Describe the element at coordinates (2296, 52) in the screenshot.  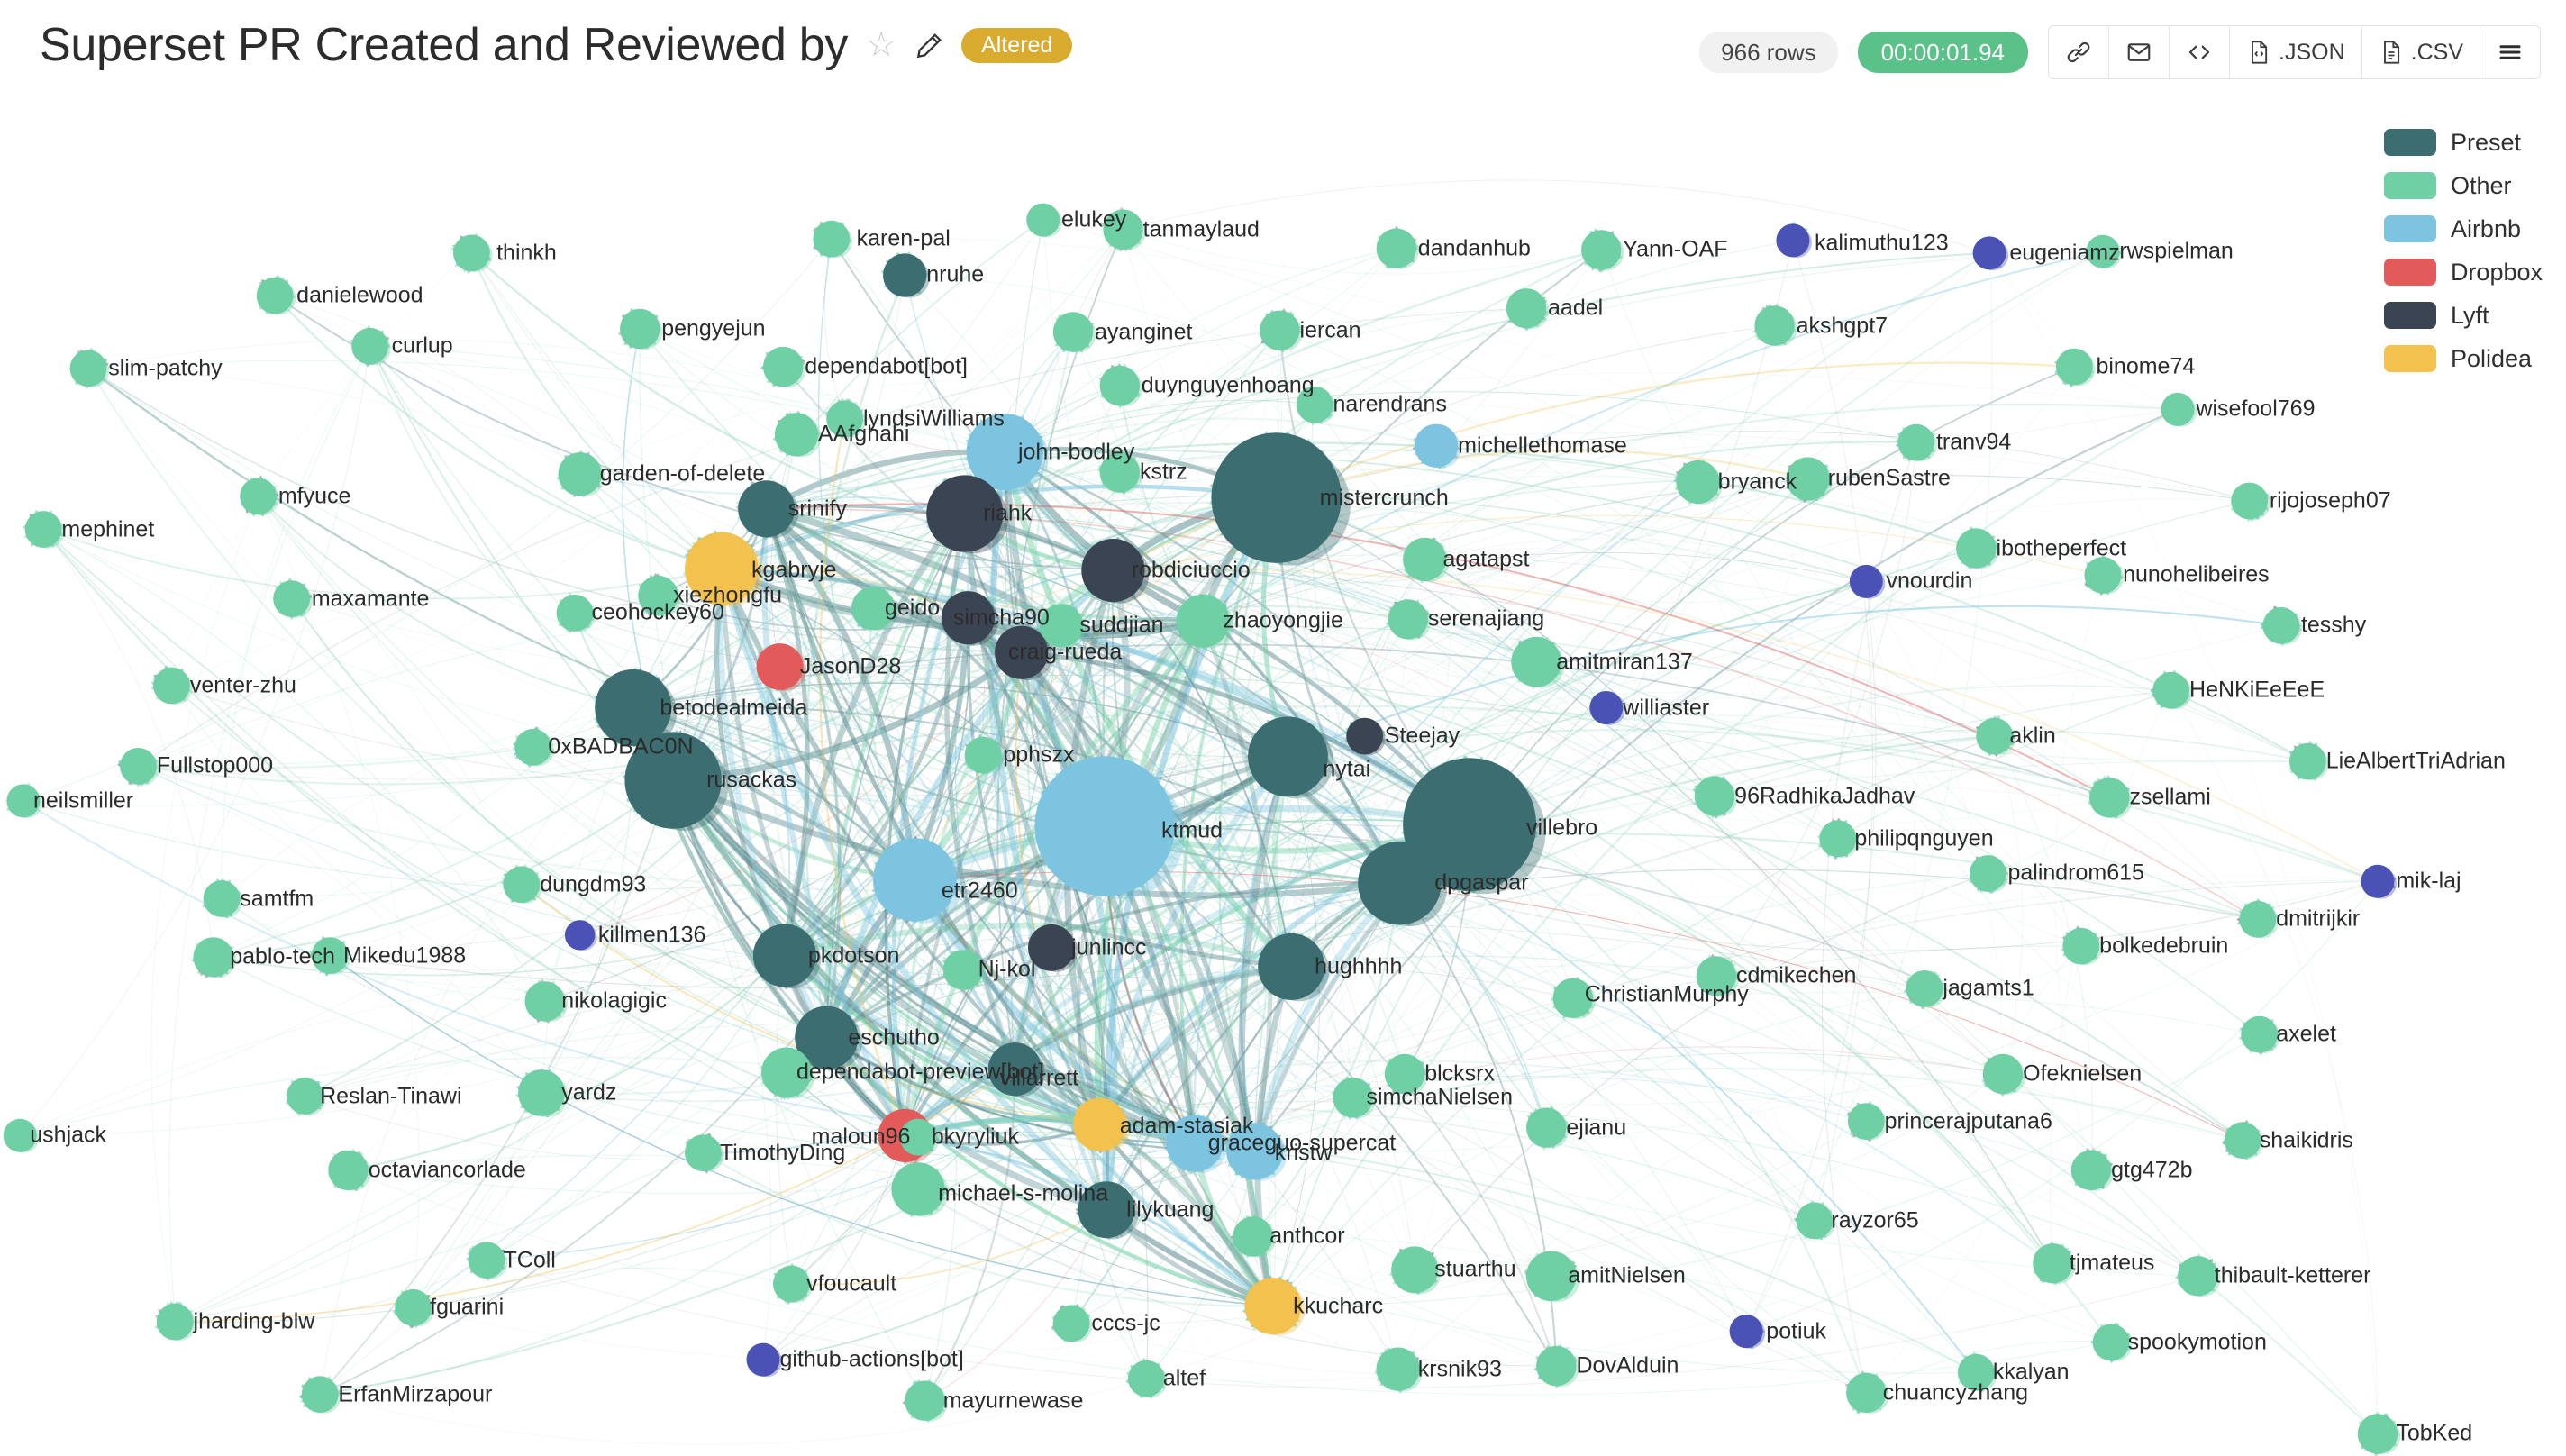
I see `export-json-button: .JSON` at that location.